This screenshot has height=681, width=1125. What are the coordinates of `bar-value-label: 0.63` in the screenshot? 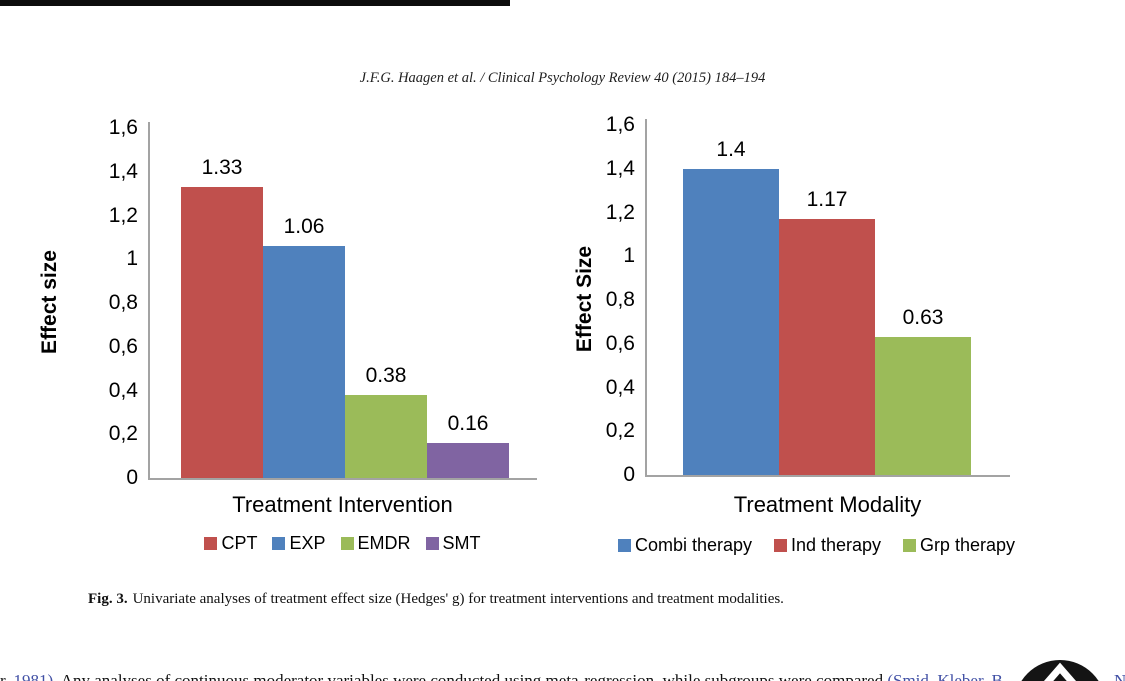 It's located at (923, 318).